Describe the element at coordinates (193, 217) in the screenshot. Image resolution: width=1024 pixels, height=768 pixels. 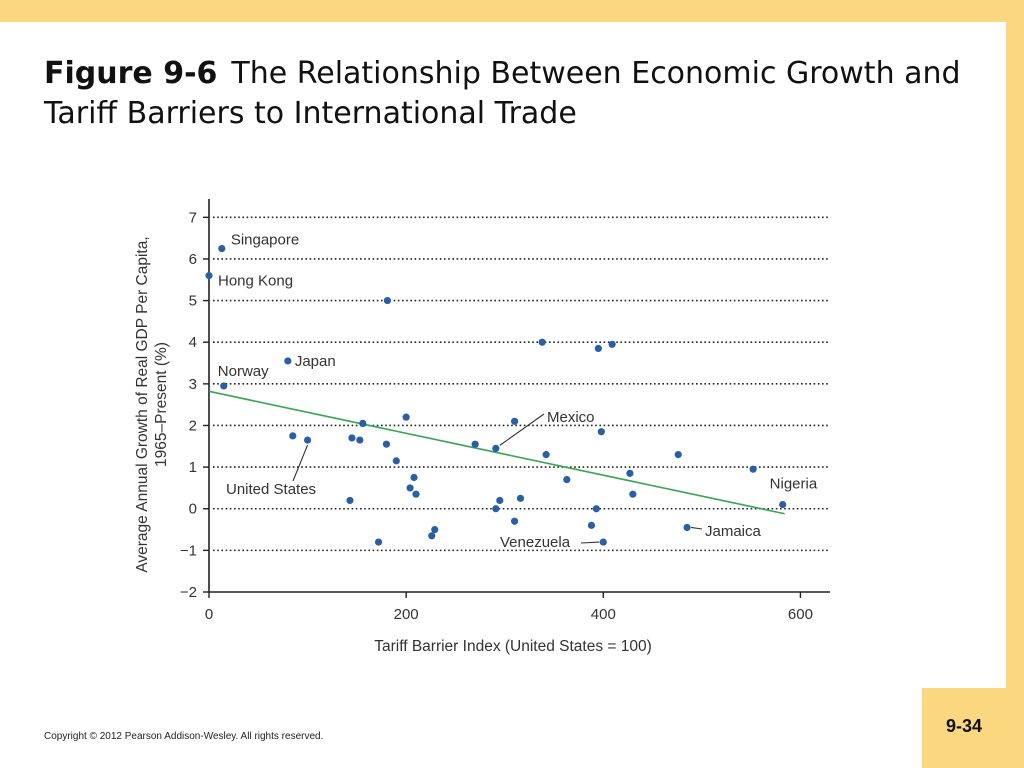
I see `y-tick-label: 7` at that location.